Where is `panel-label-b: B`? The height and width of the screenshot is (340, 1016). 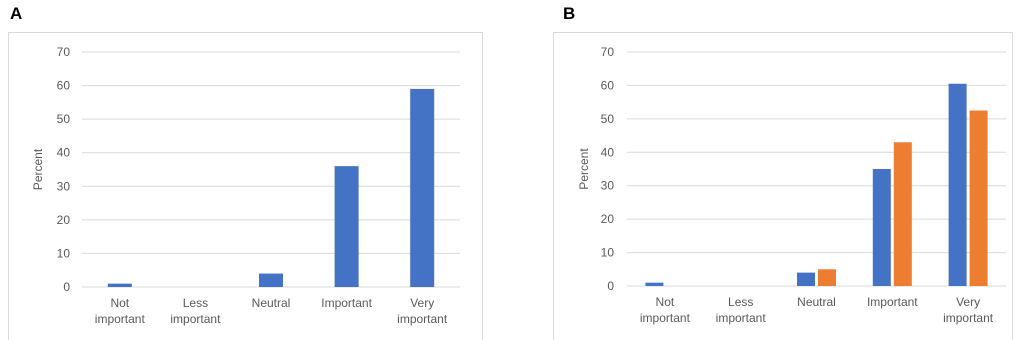 panel-label-b: B is located at coordinates (569, 13).